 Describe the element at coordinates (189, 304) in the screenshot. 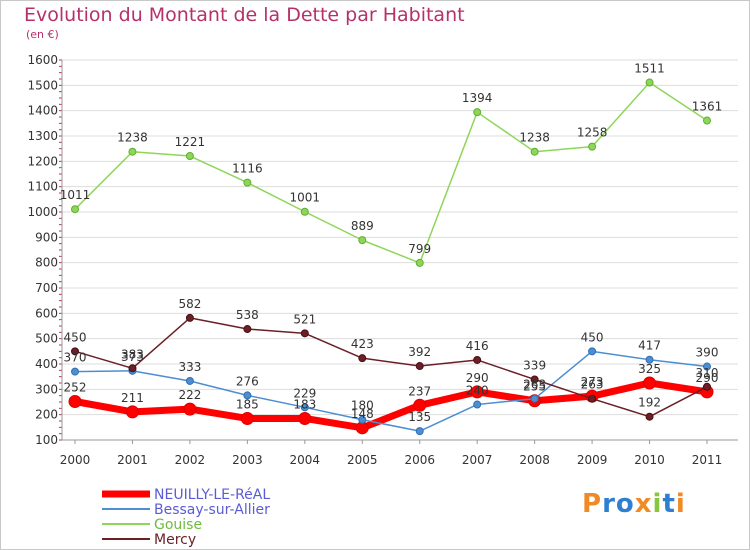

I see `data-label: 582` at that location.